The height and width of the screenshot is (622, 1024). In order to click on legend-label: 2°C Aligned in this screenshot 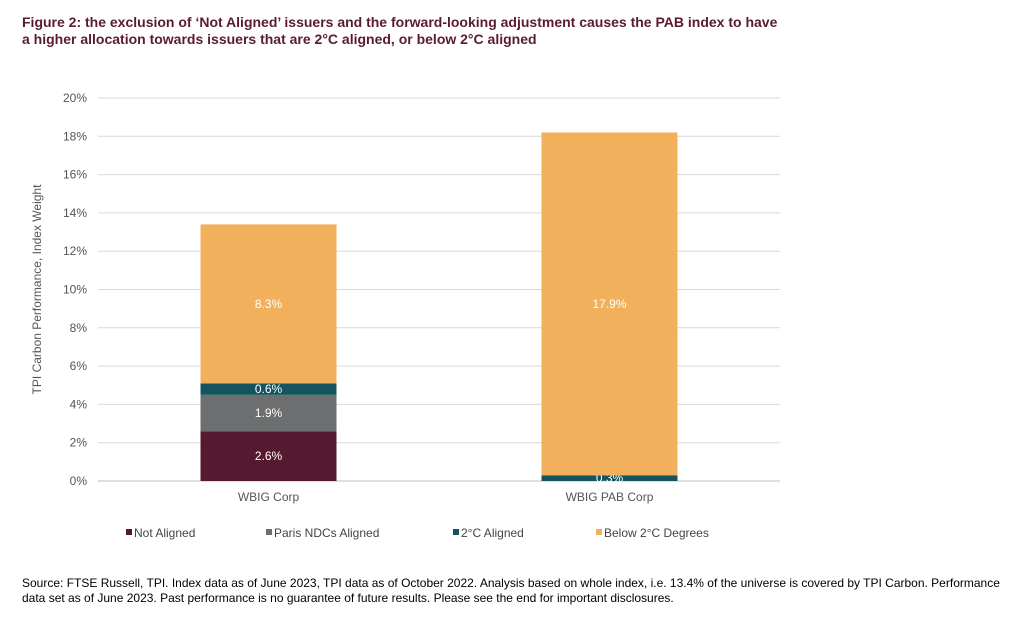, I will do `click(492, 533)`.